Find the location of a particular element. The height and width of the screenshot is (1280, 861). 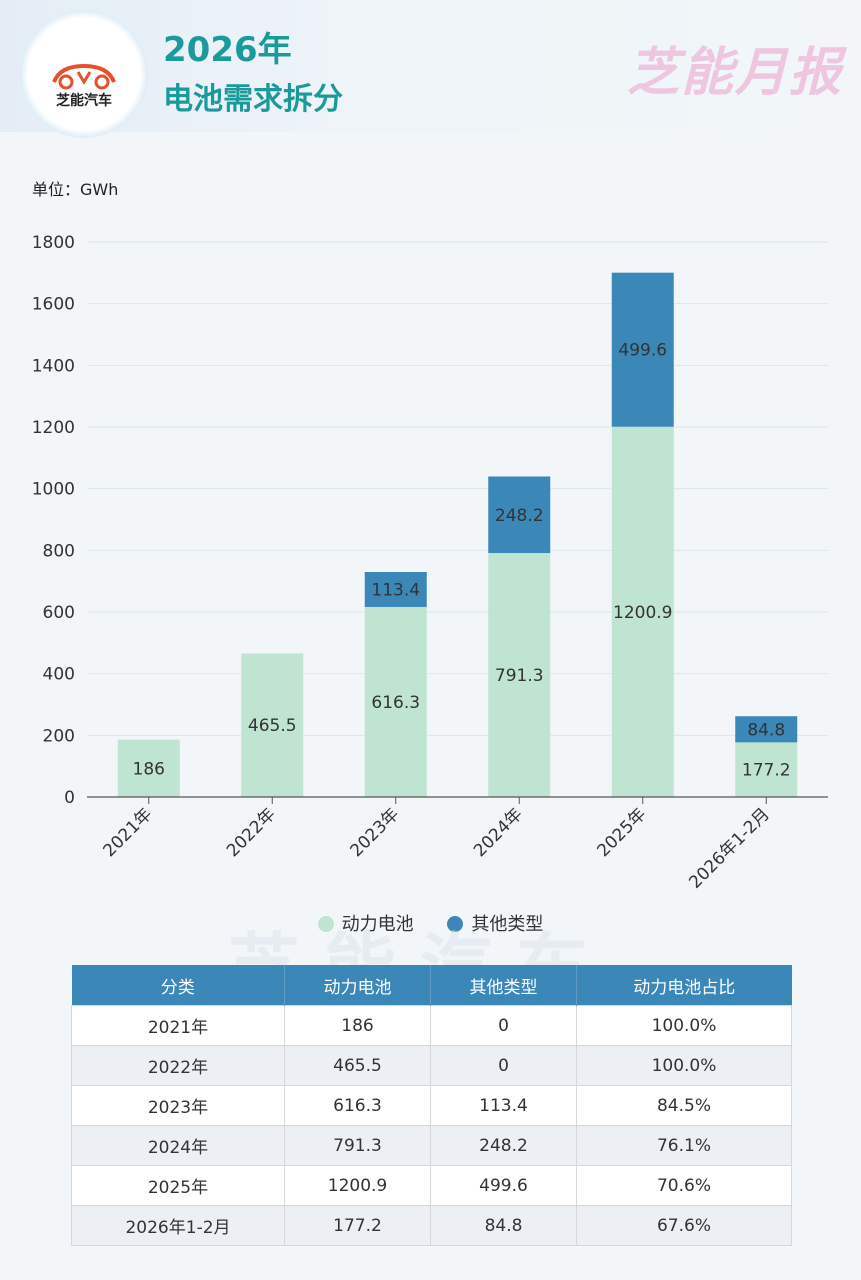

data-label: 465.5 is located at coordinates (272, 726).